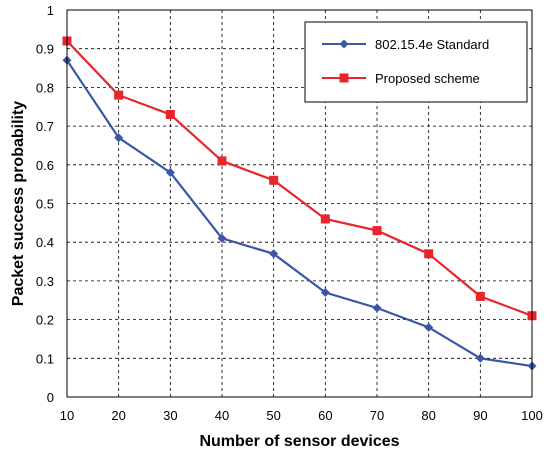  I want to click on legend: 802.15.4e Standard Proposed scheme, so click(416, 62).